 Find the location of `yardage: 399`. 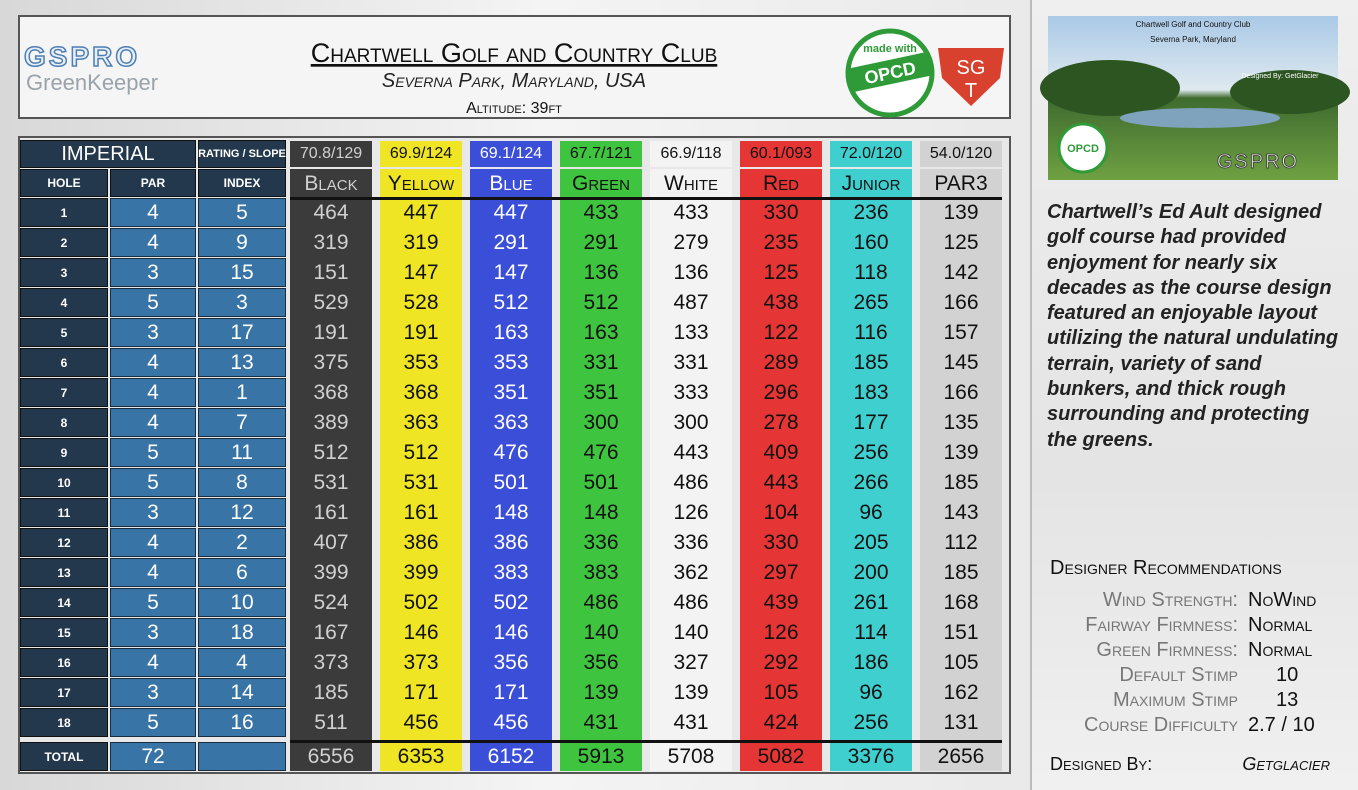

yardage: 399 is located at coordinates (421, 572).